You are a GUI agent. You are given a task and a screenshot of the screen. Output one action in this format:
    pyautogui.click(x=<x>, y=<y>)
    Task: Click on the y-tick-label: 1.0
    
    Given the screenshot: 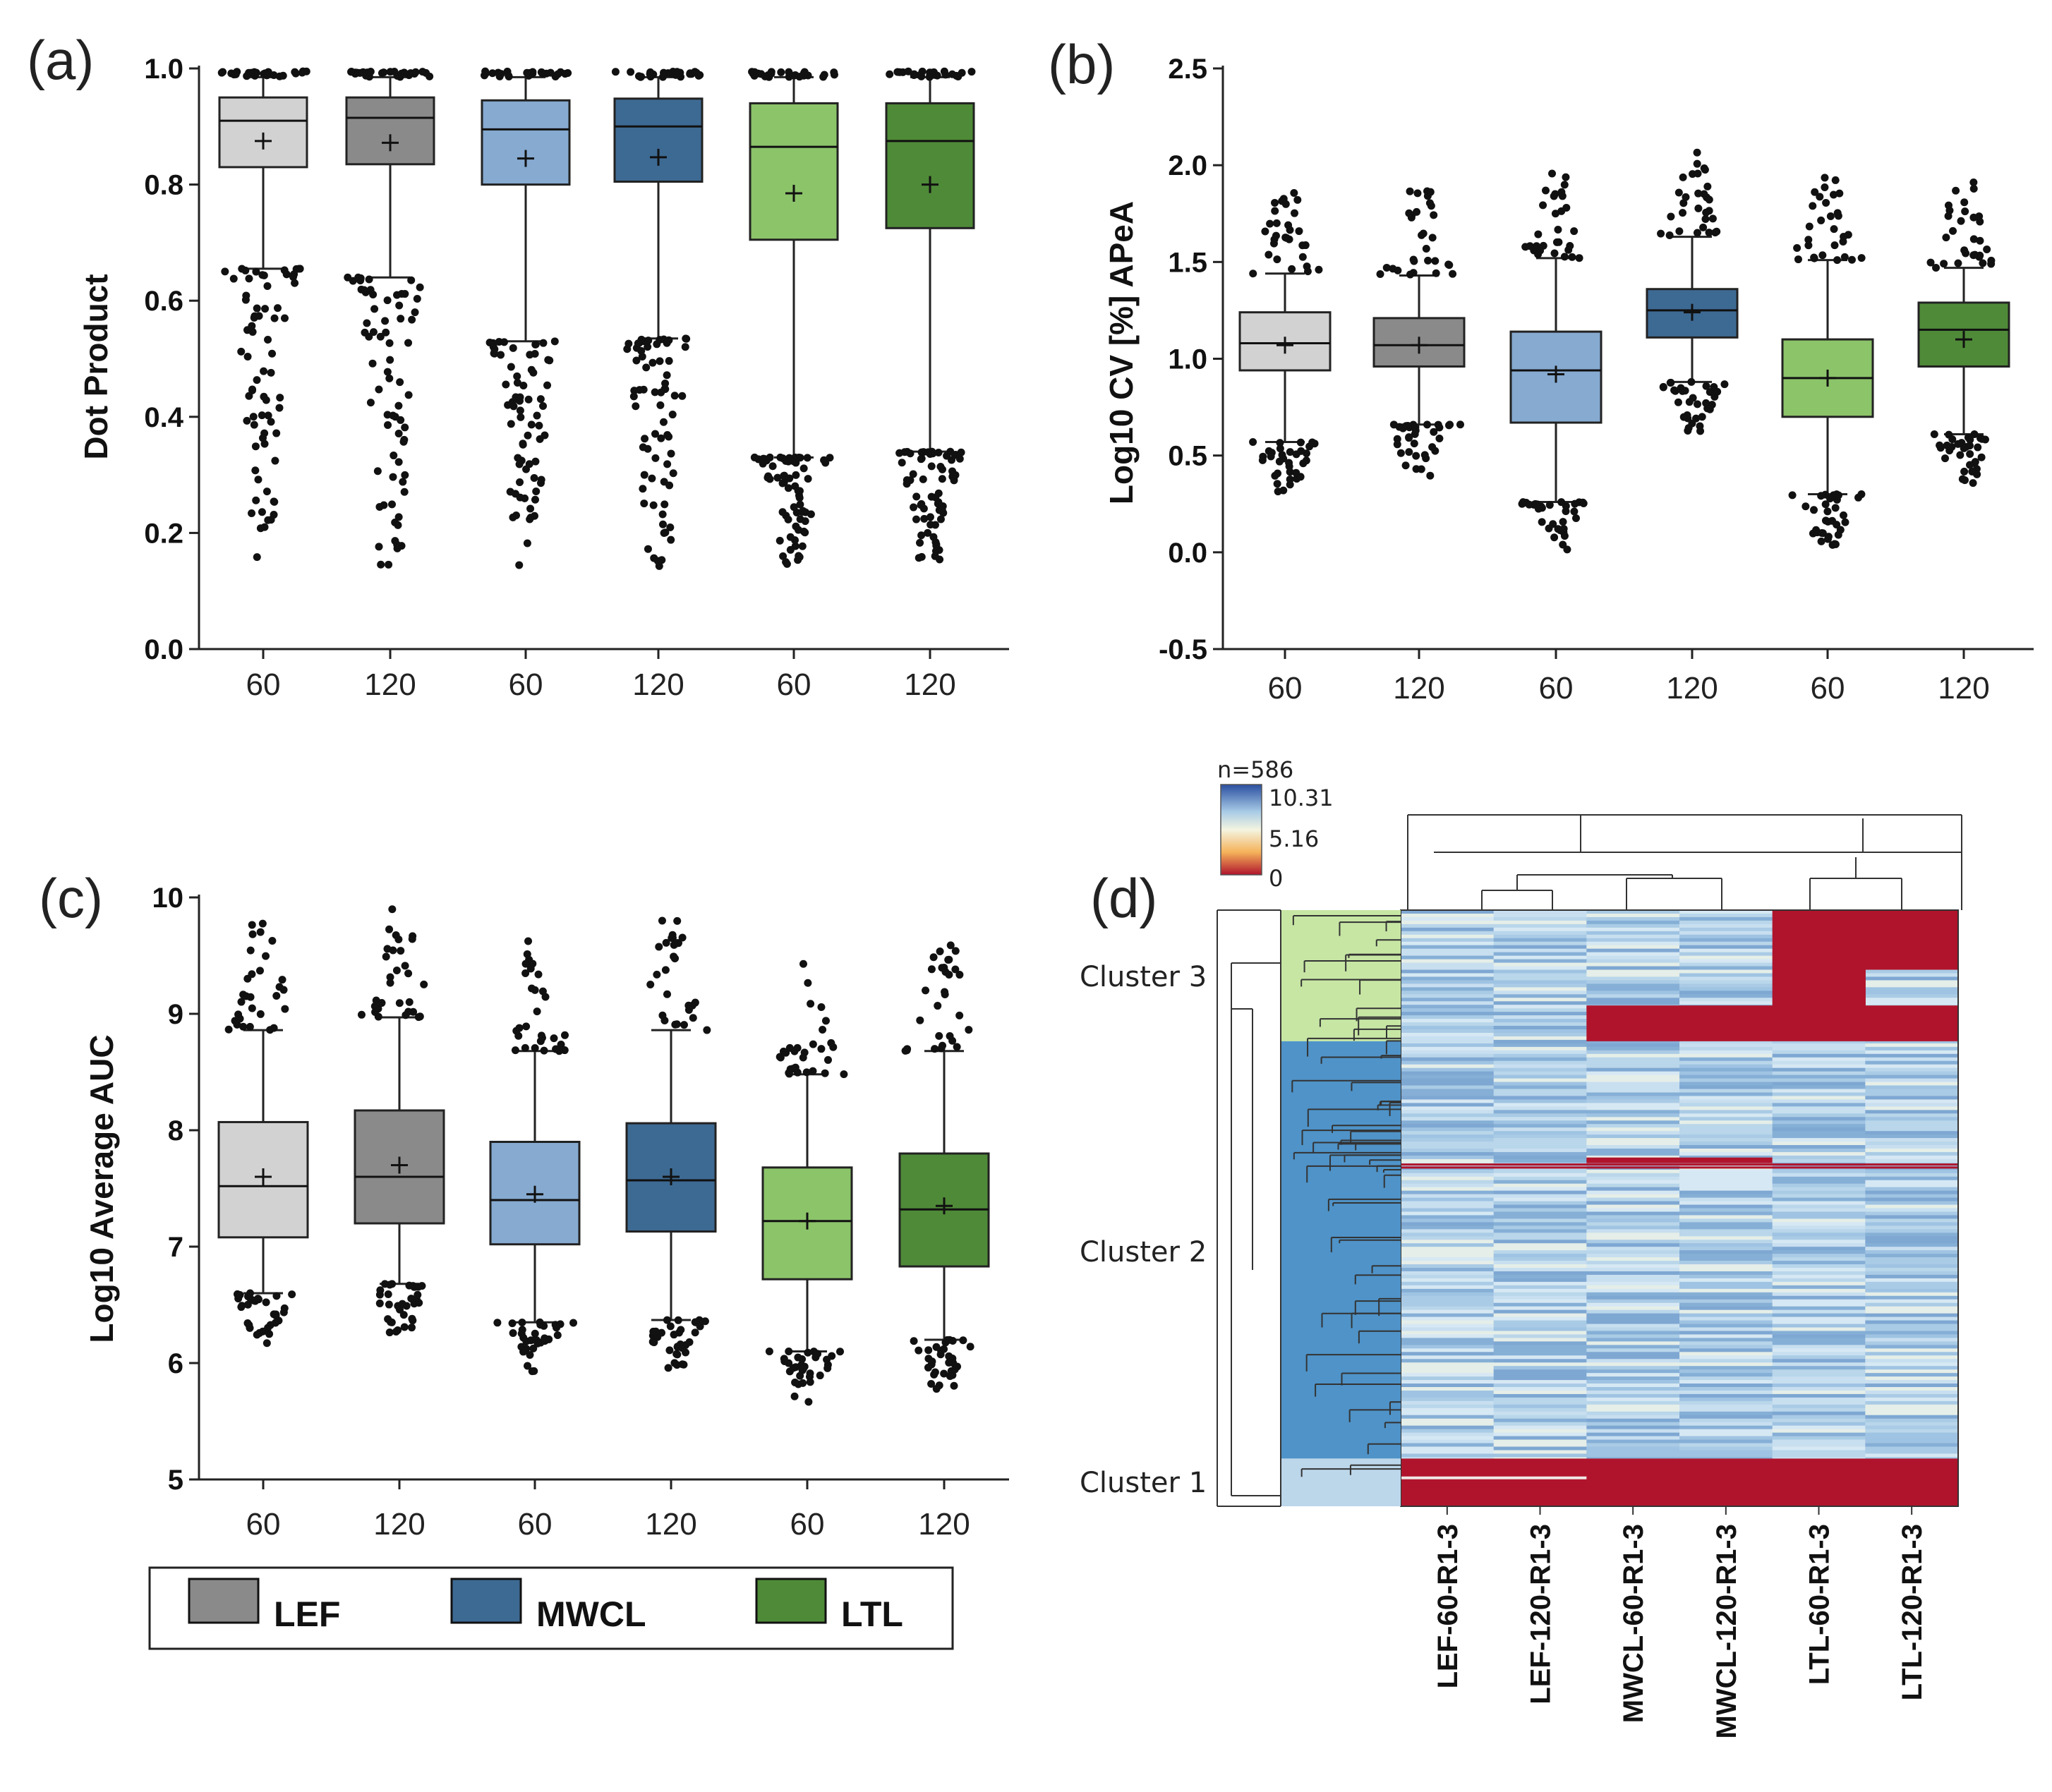 What is the action you would take?
    pyautogui.click(x=1187, y=359)
    